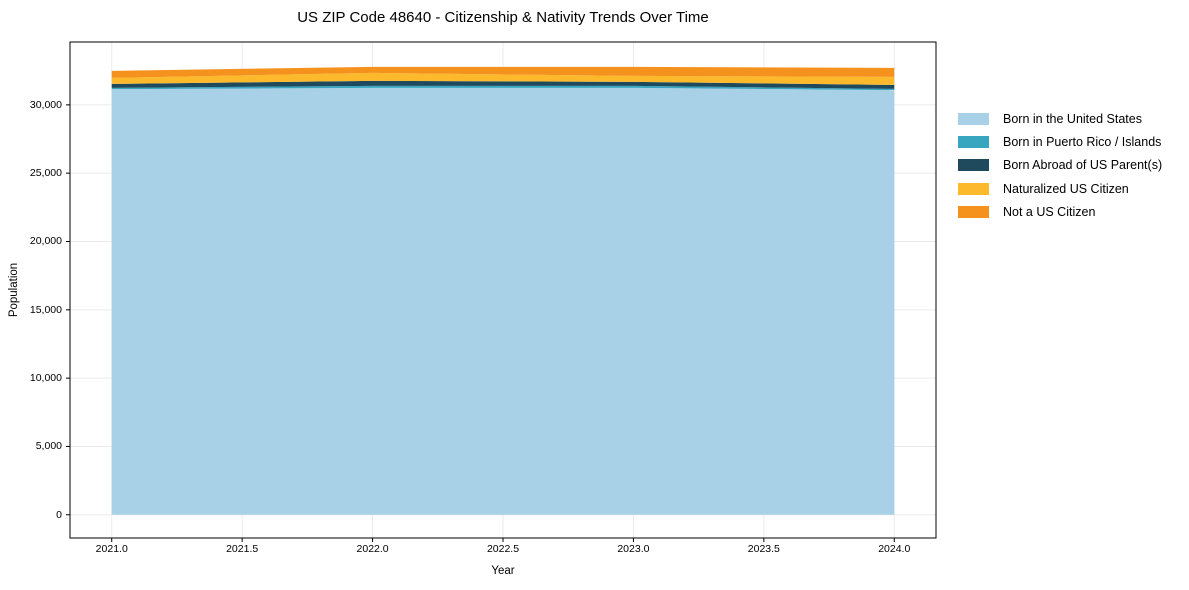 This screenshot has width=1189, height=590. Describe the element at coordinates (503, 72) in the screenshot. I see `area-not-a-us-citizen` at that location.